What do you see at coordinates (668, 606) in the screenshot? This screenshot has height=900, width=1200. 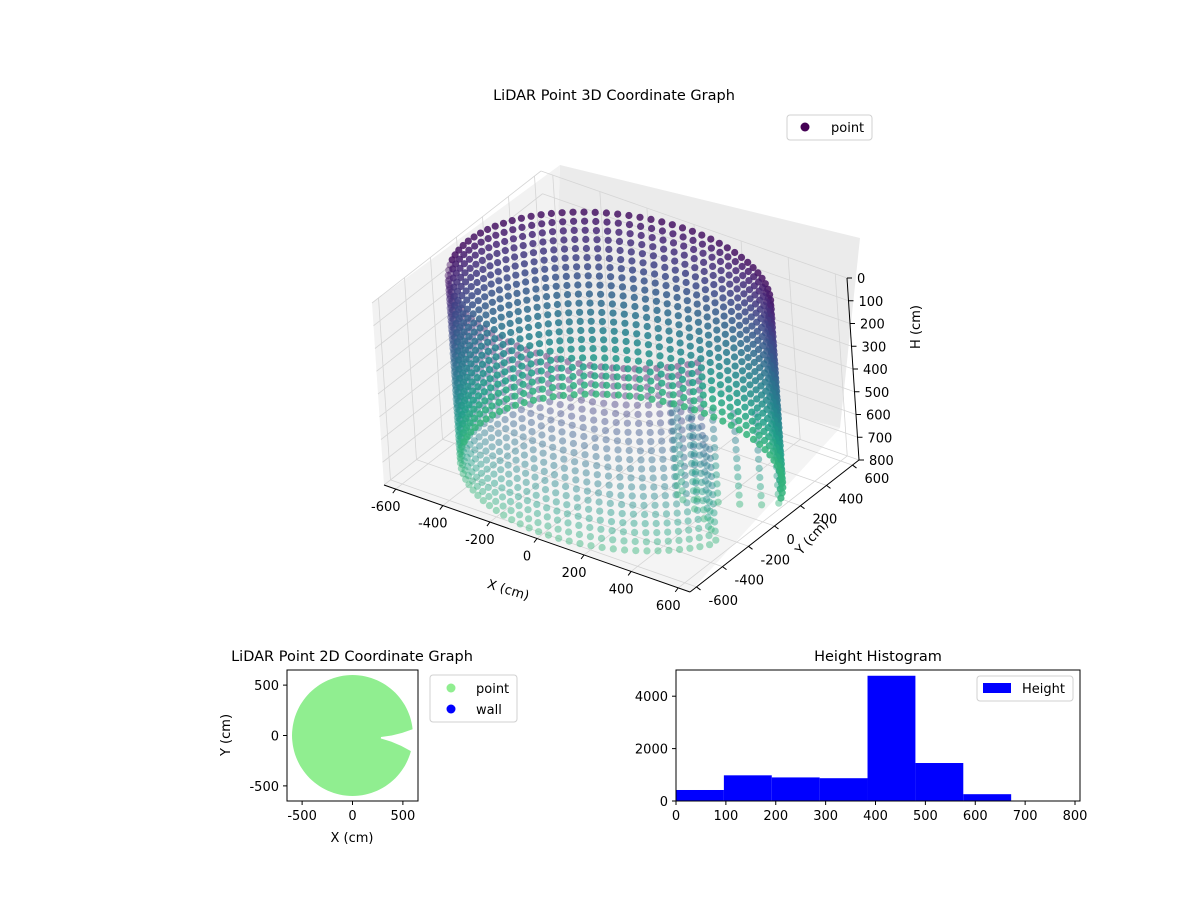 I see `chart-3d-x-tick-label: 600` at bounding box center [668, 606].